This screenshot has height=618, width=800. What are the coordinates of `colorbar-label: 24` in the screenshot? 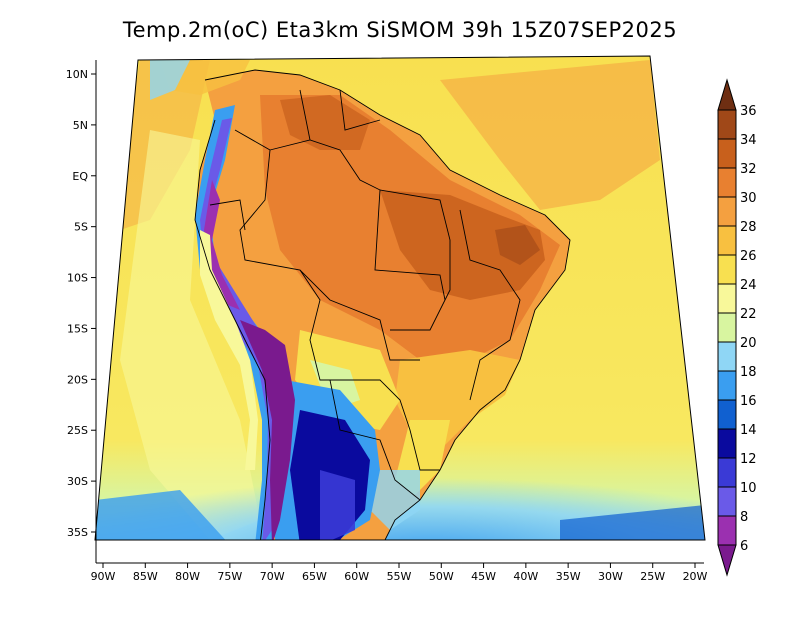 It's located at (748, 285).